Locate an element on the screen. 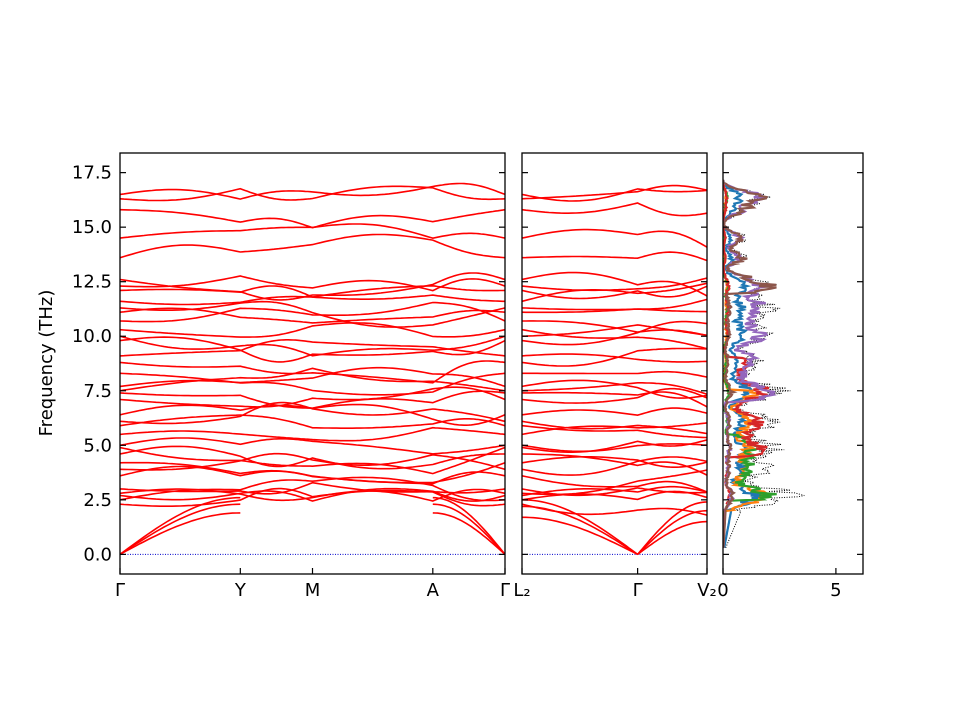 The width and height of the screenshot is (960, 720). y-tick-label: 15.0 is located at coordinates (92, 227).